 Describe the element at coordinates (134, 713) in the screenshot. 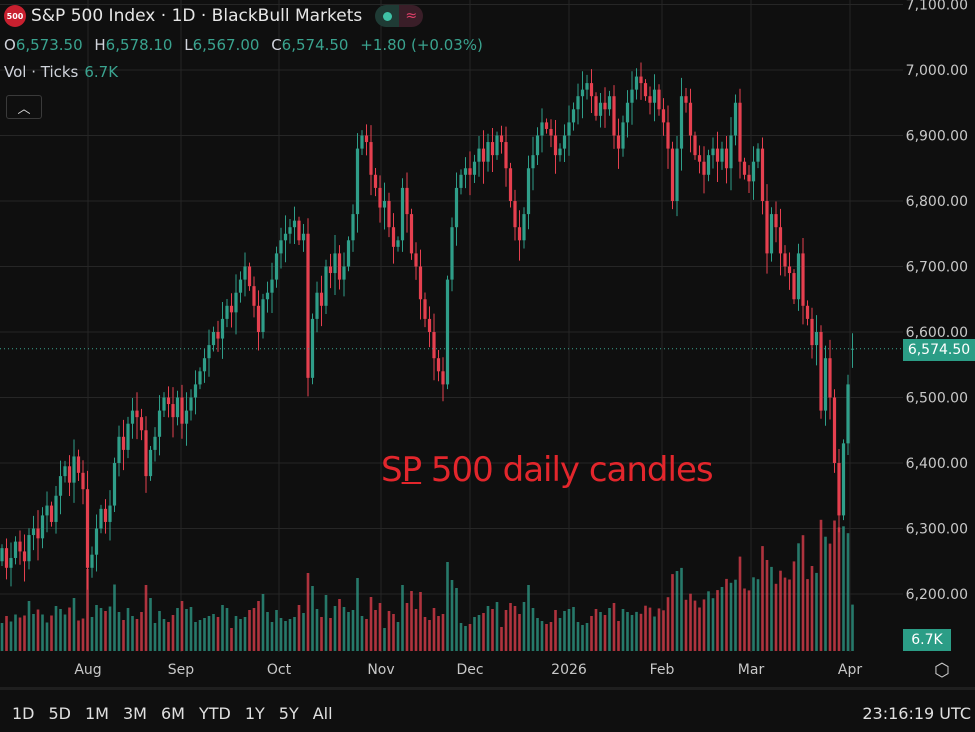

I see `range-3m: 3M` at that location.